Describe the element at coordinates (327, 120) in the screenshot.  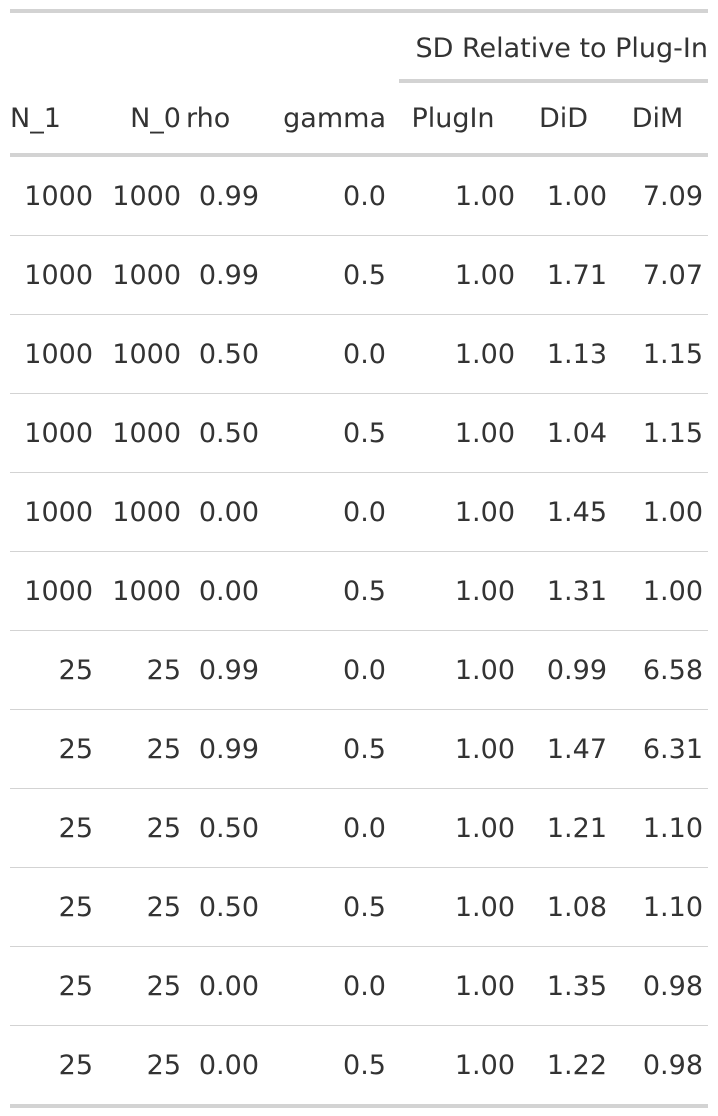
I see `column-header-gamma: gamma` at that location.